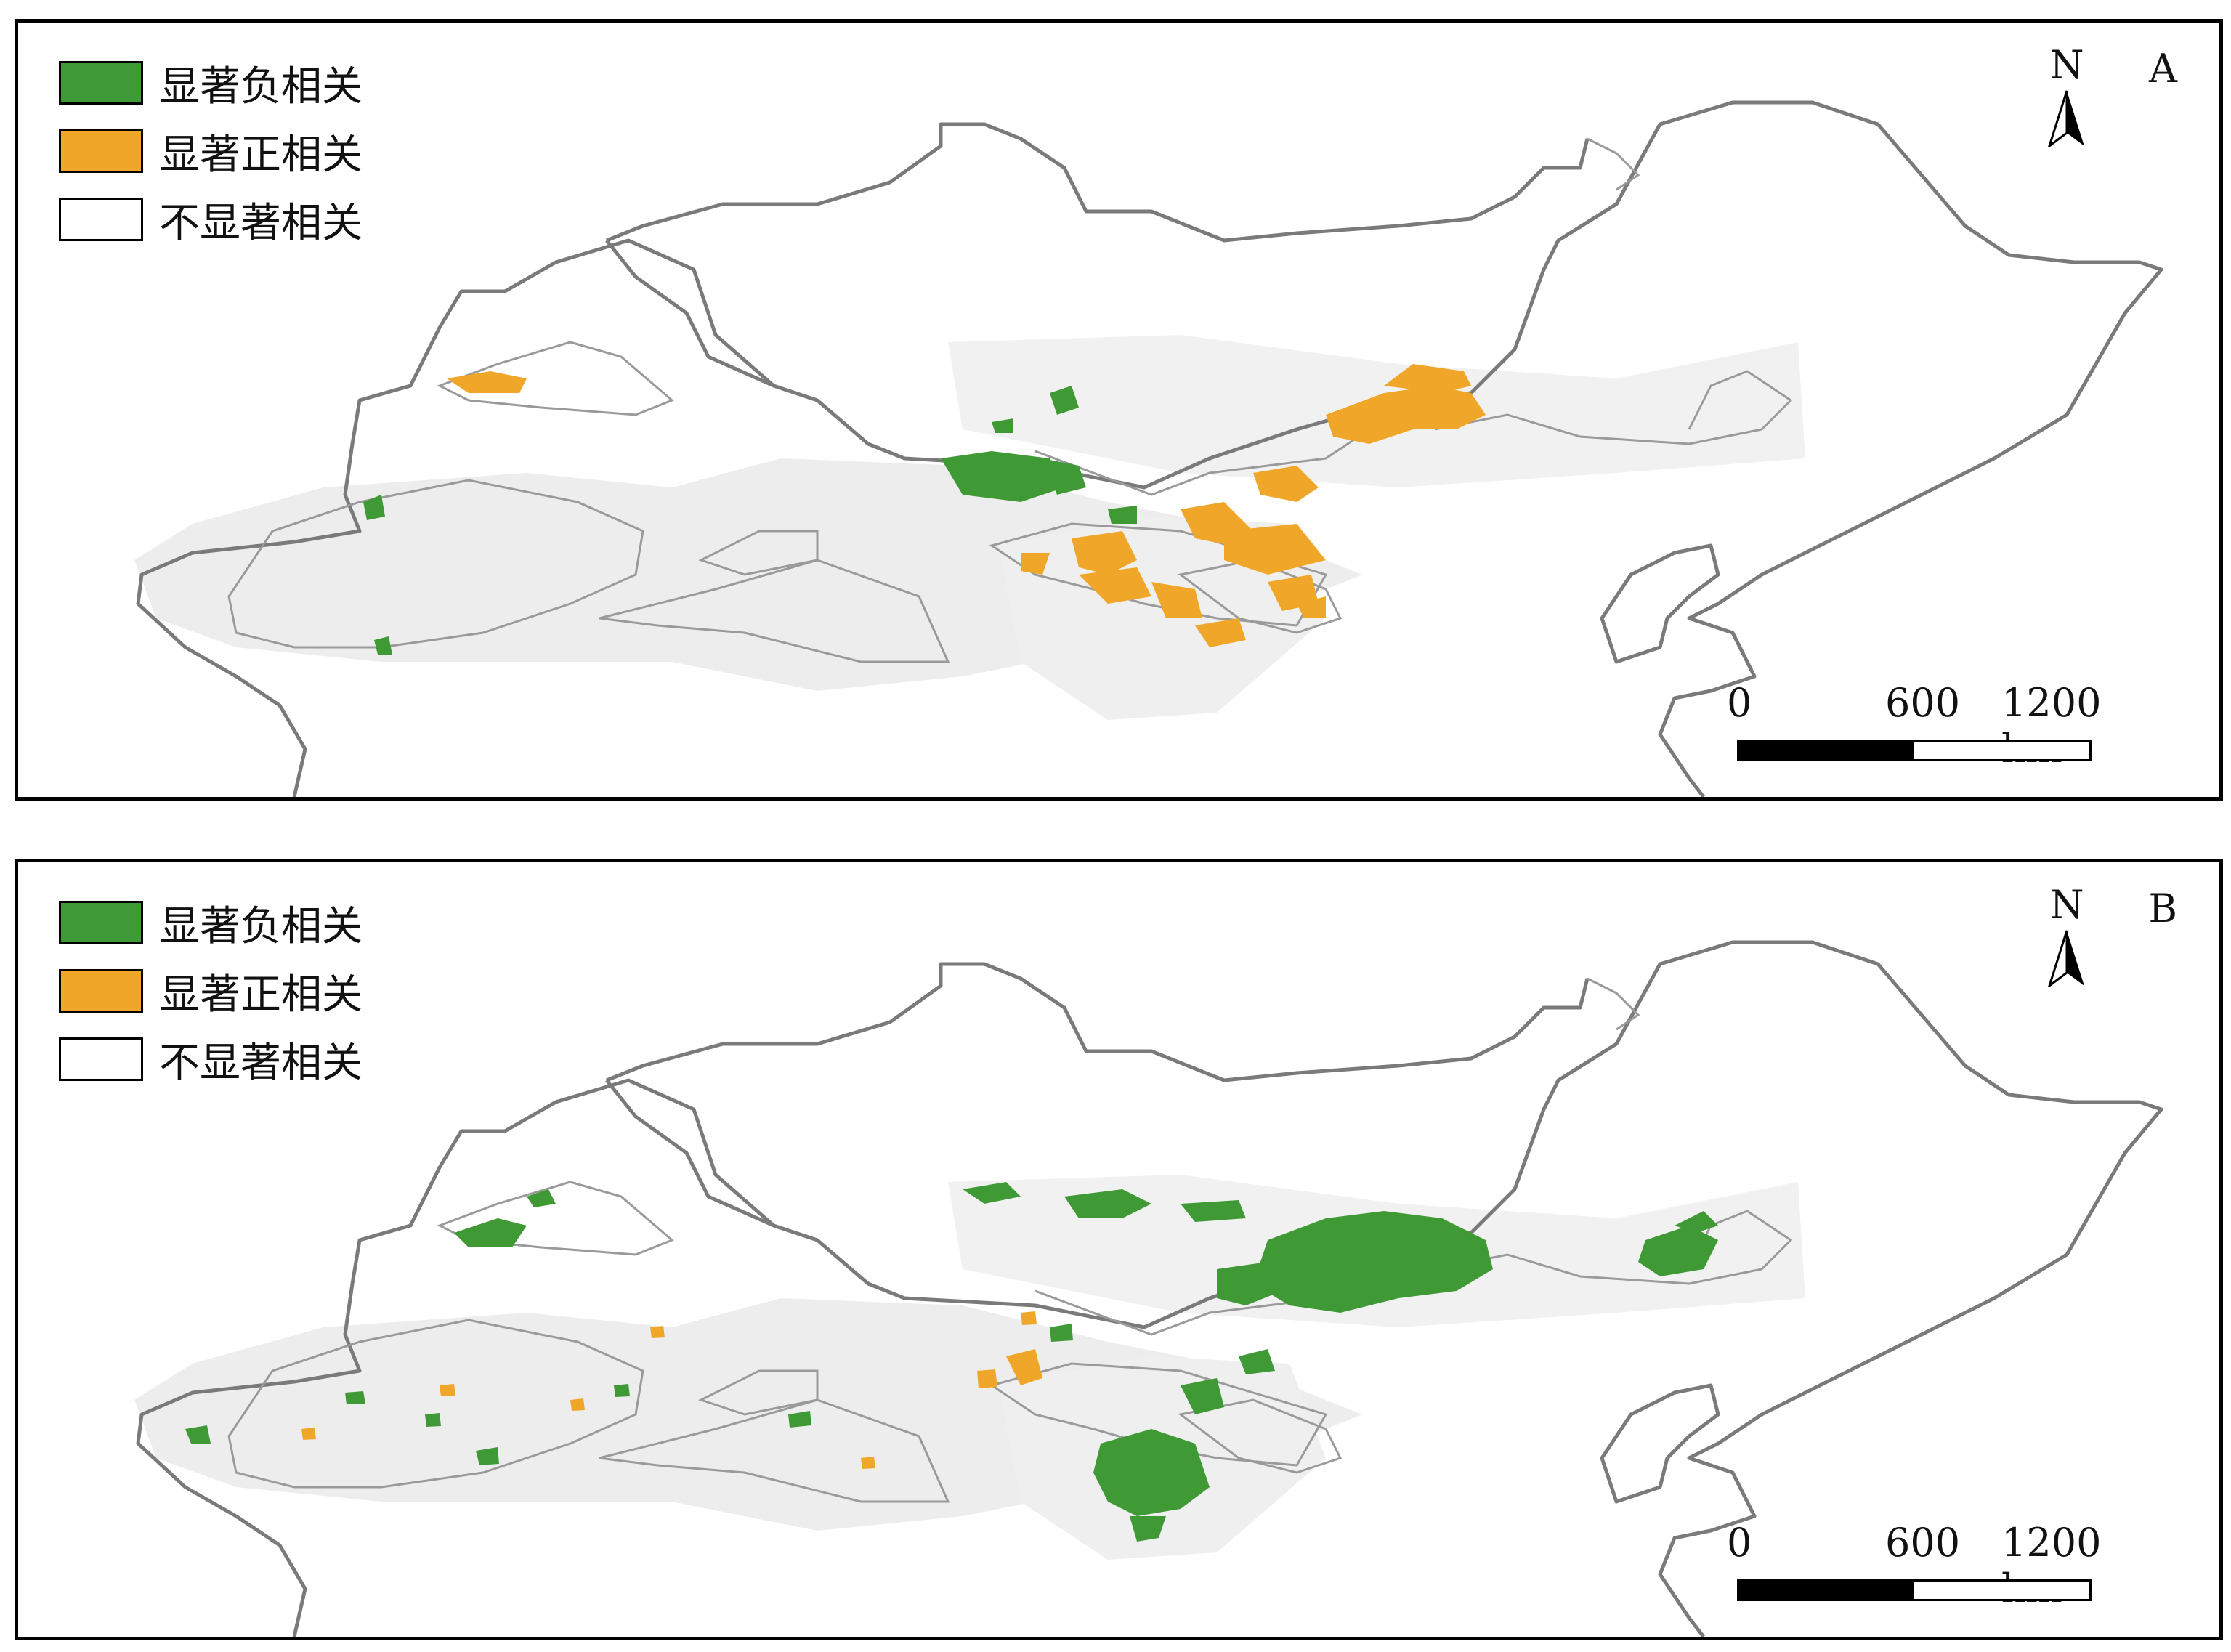 This screenshot has width=2231, height=1652. What do you see at coordinates (2162, 909) in the screenshot?
I see `panel-letter: B` at bounding box center [2162, 909].